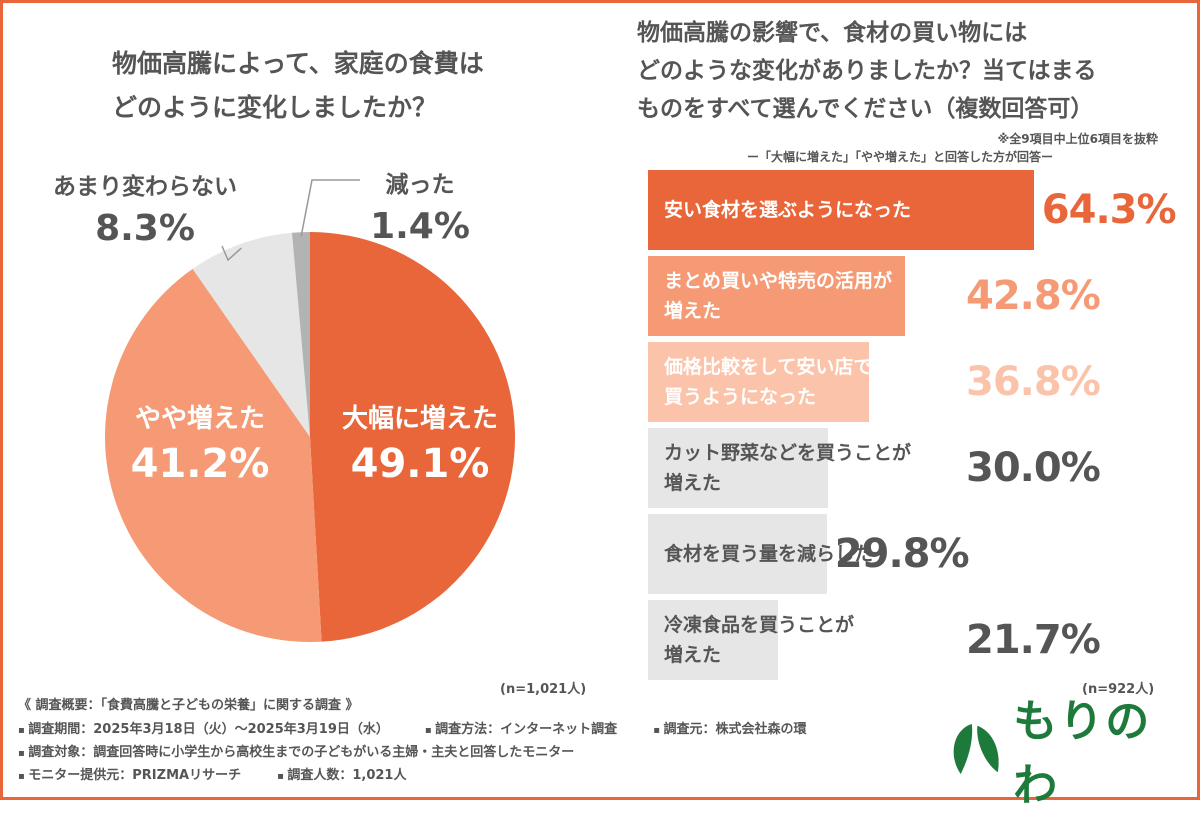 Image resolution: width=1200 pixels, height=813 pixels. What do you see at coordinates (145, 228) in the screenshot?
I see `pie-value-label: 8.3%` at bounding box center [145, 228].